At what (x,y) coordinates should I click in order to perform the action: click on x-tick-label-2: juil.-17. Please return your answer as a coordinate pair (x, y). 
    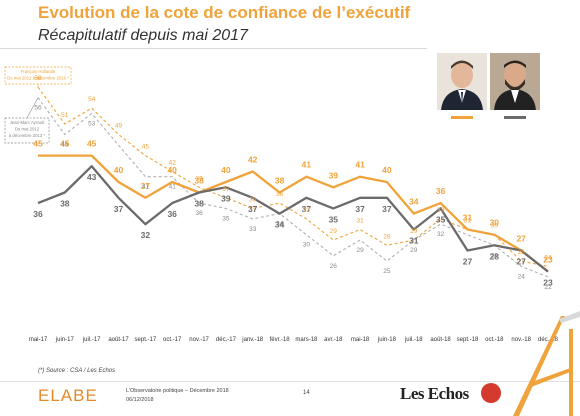
    Looking at the image, I should click on (91, 340).